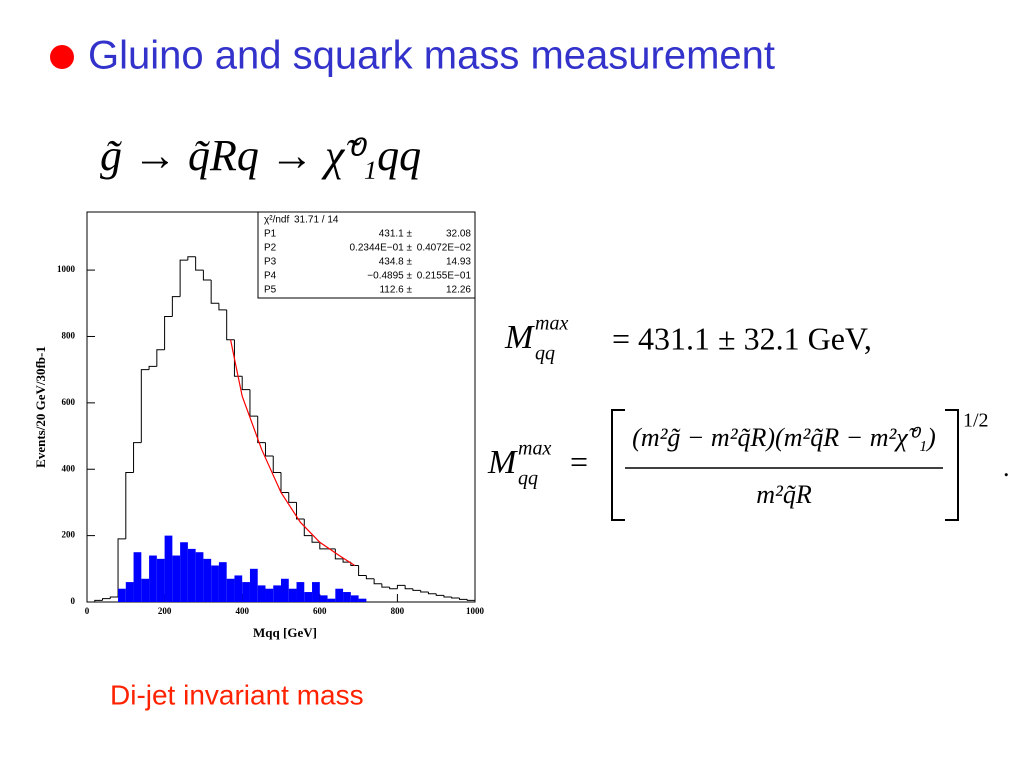 This screenshot has width=1024, height=768. What do you see at coordinates (458, 290) in the screenshot?
I see `stats-text: 12.26` at bounding box center [458, 290].